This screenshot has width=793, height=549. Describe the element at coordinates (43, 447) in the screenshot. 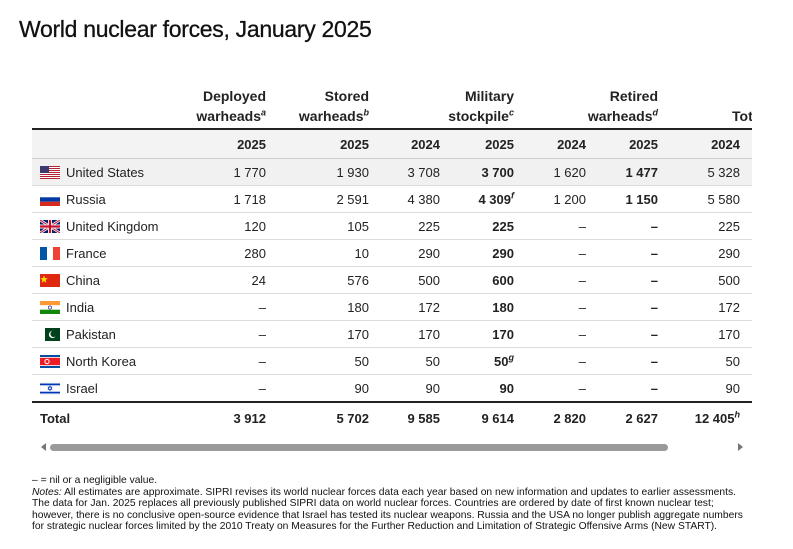

I see `scroll-left` at that location.